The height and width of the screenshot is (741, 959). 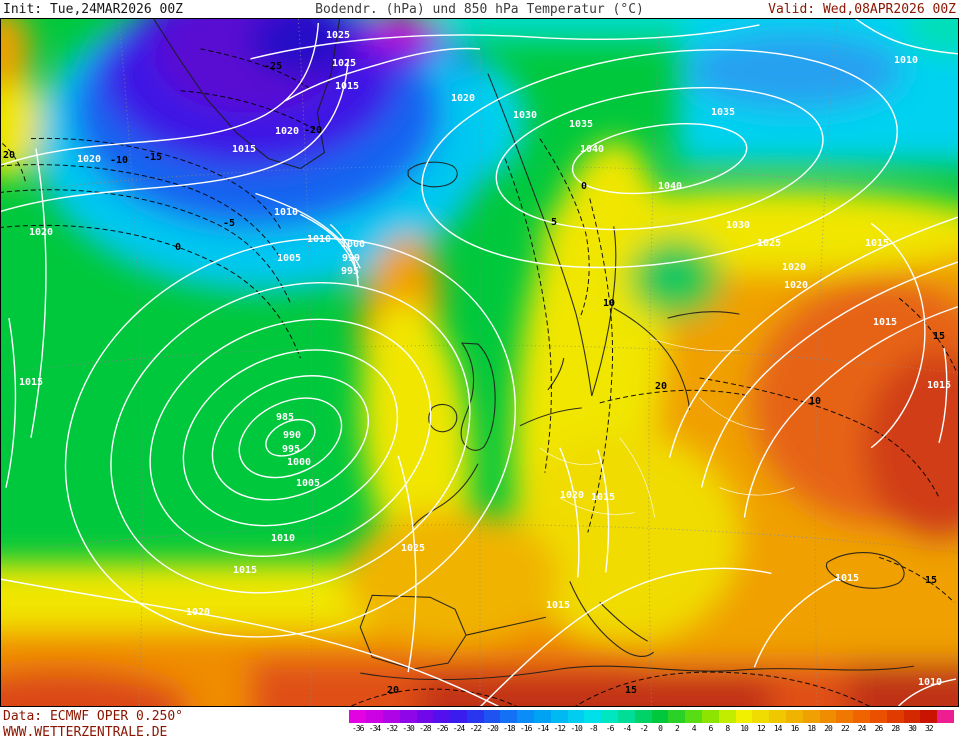 I want to click on legend-entry: 30, so click(x=912, y=721).